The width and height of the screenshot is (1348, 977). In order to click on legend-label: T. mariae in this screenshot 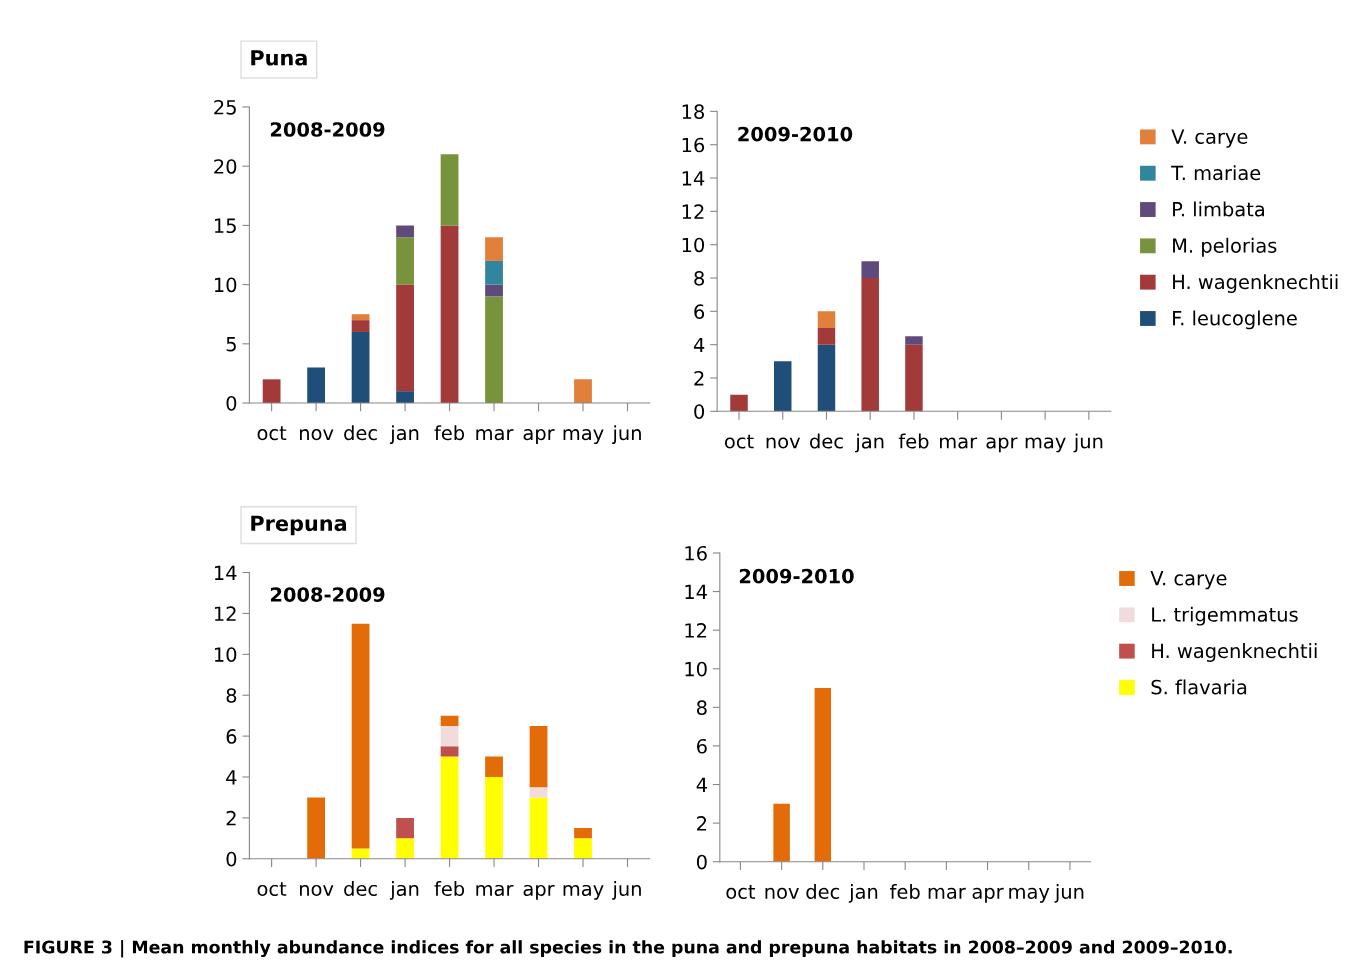, I will do `click(1216, 173)`.